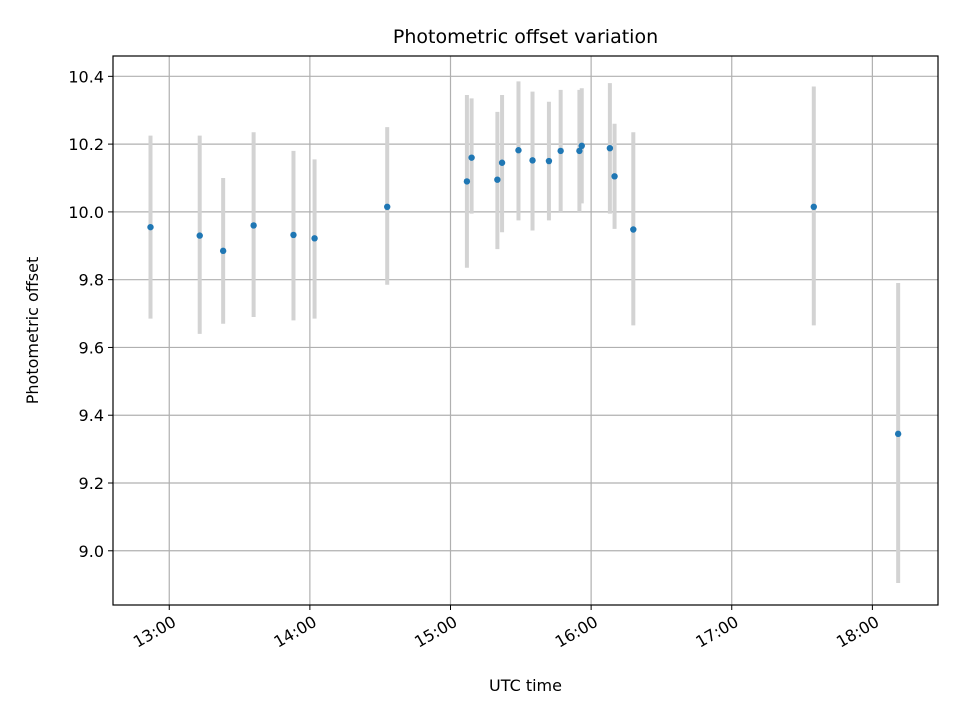 This screenshot has height=720, width=960. What do you see at coordinates (857, 632) in the screenshot?
I see `x-tick-label: 18:00` at bounding box center [857, 632].